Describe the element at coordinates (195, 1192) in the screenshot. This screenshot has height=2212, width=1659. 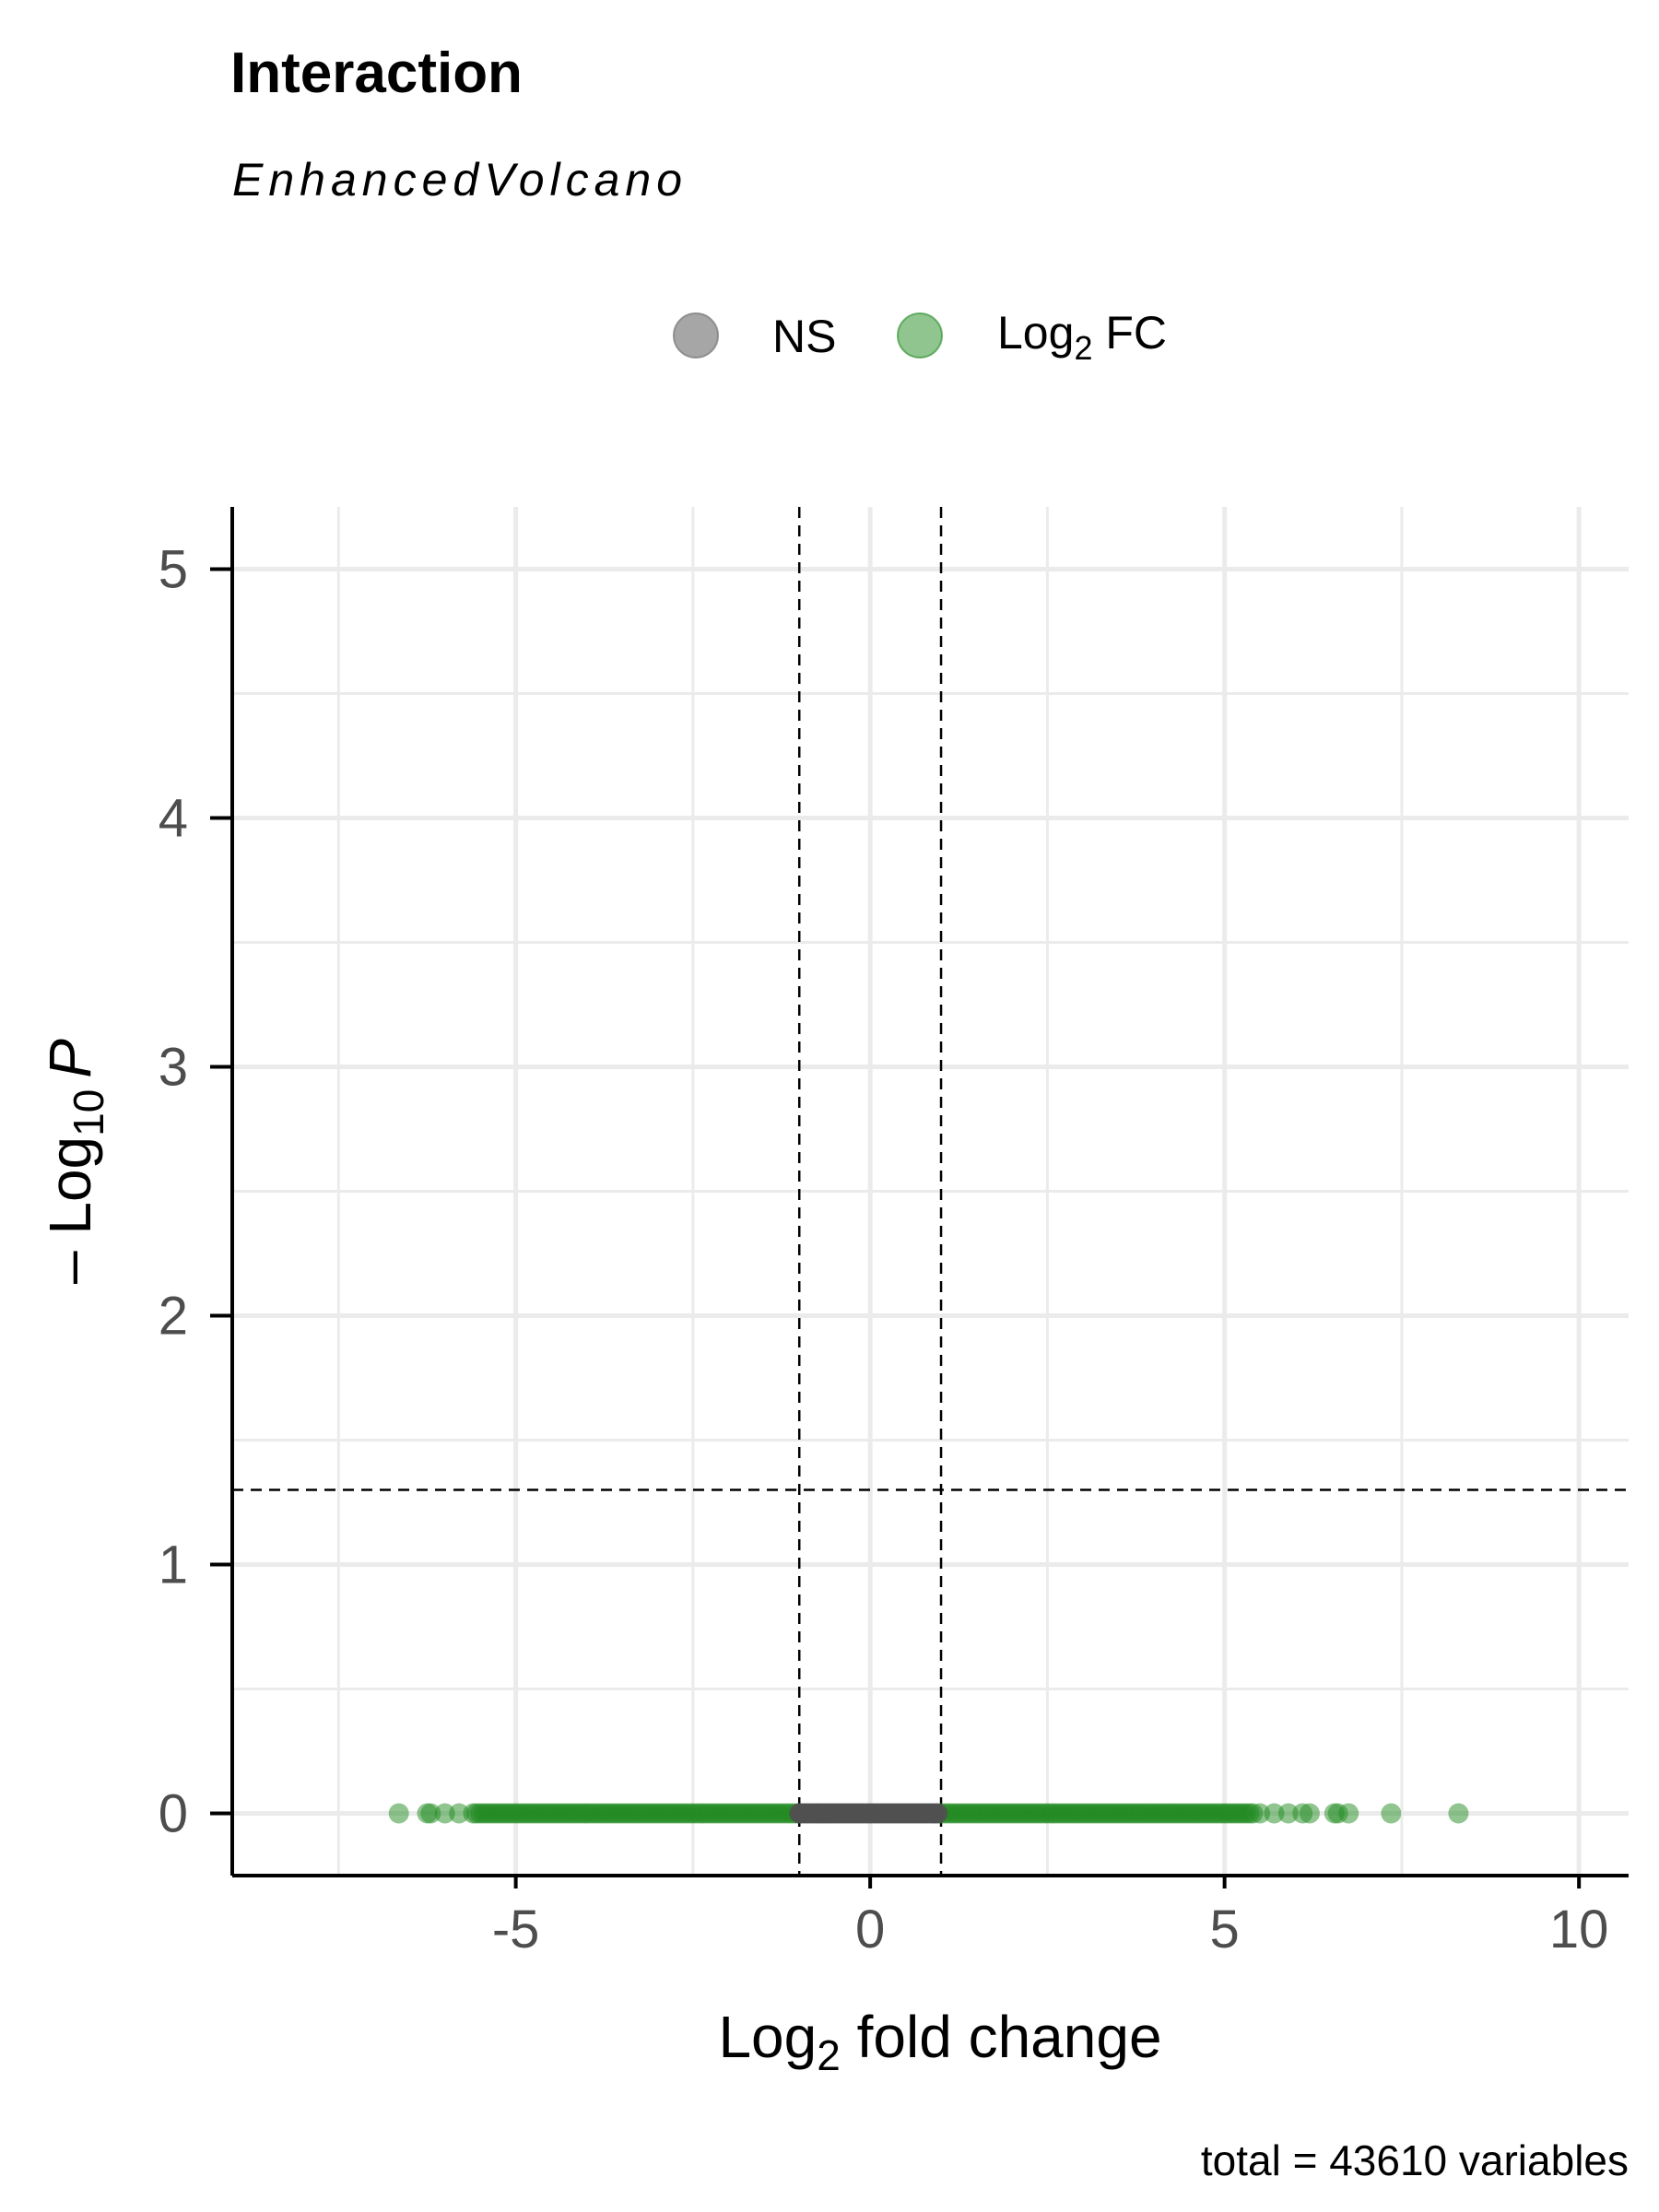
I see `y-axis-ticks: 0 1 2 3 4 5` at that location.